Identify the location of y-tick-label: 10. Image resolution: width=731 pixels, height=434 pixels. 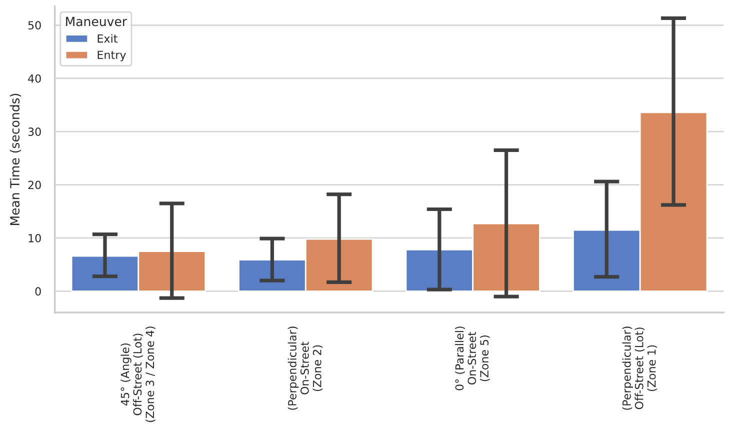
(34, 238).